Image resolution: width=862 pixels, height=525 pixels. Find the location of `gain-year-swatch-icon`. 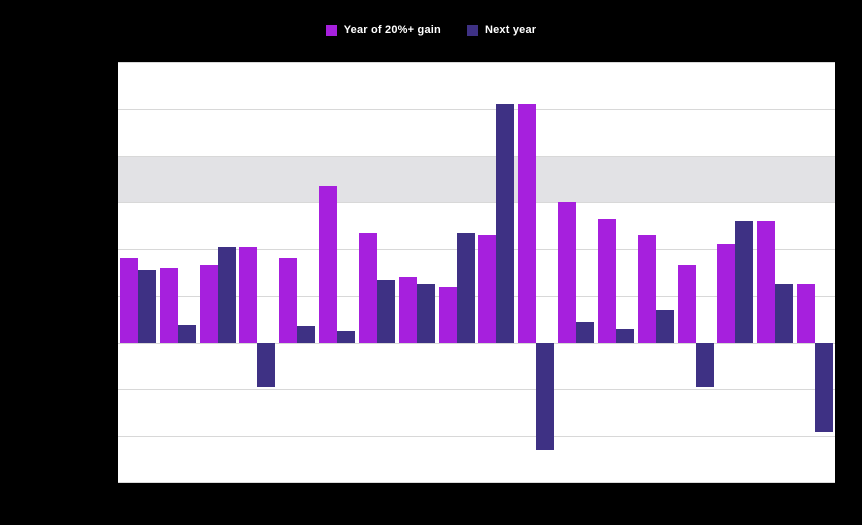

gain-year-swatch-icon is located at coordinates (331, 30).